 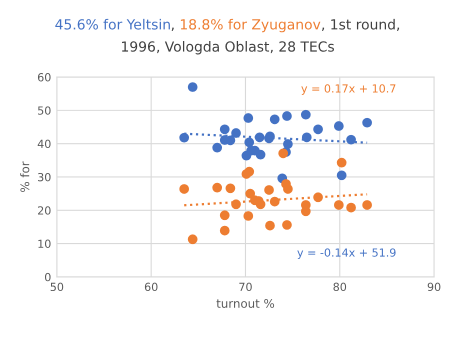 What do you see at coordinates (227, 36) in the screenshot?
I see `chart-title: 45.6% for Yeltsin, 18.8% for Zyuganov, 1st round, 1996, Vologda Oblast, 28 TECs` at bounding box center [227, 36].